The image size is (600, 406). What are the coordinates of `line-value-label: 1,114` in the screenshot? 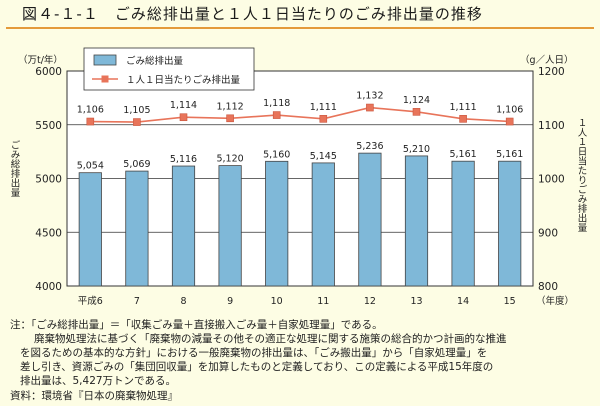 It's located at (183, 105).